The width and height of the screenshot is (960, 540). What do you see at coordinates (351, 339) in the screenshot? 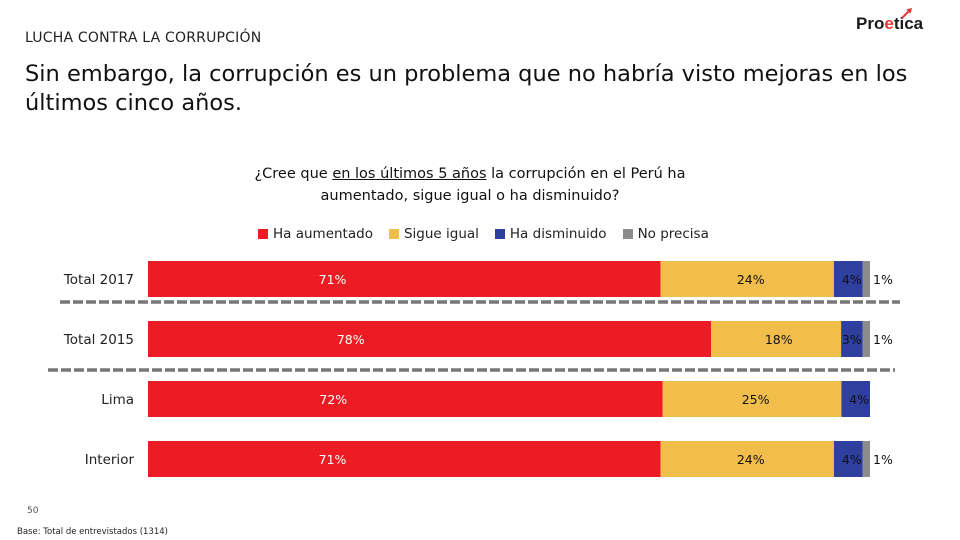
I see `data-label-aumentado: 78%` at bounding box center [351, 339].